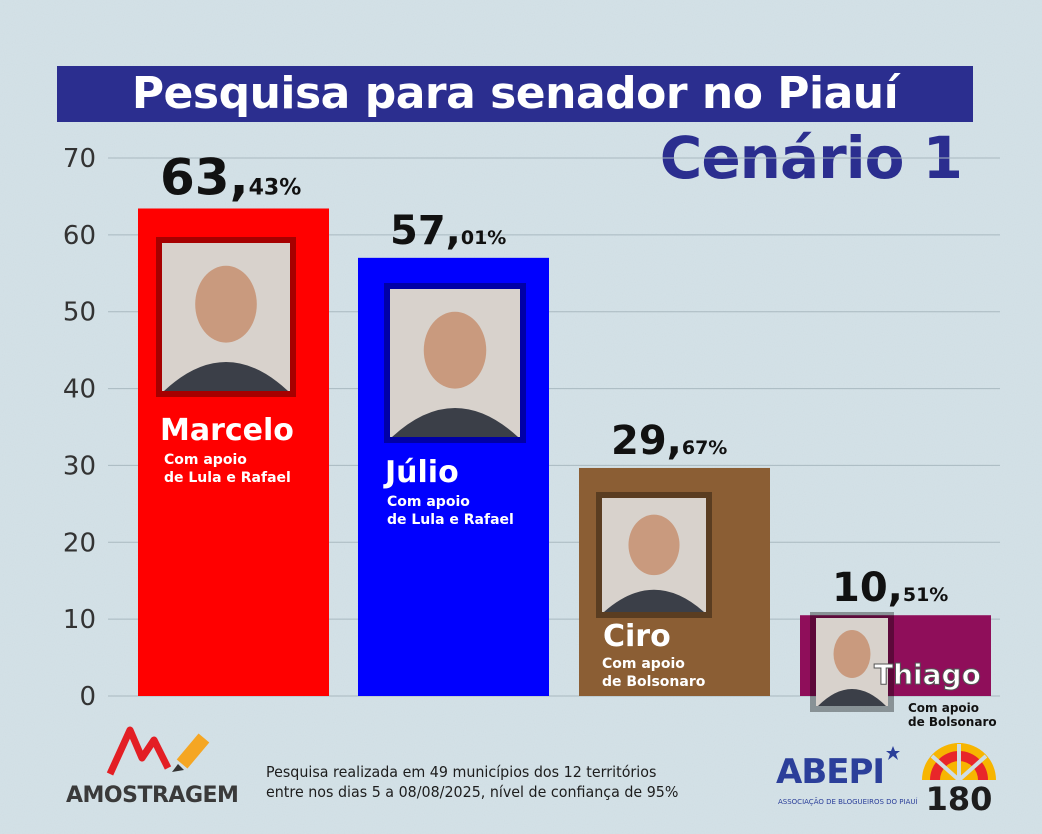  Describe the element at coordinates (927, 674) in the screenshot. I see `candidate-name: Thiago` at that location.